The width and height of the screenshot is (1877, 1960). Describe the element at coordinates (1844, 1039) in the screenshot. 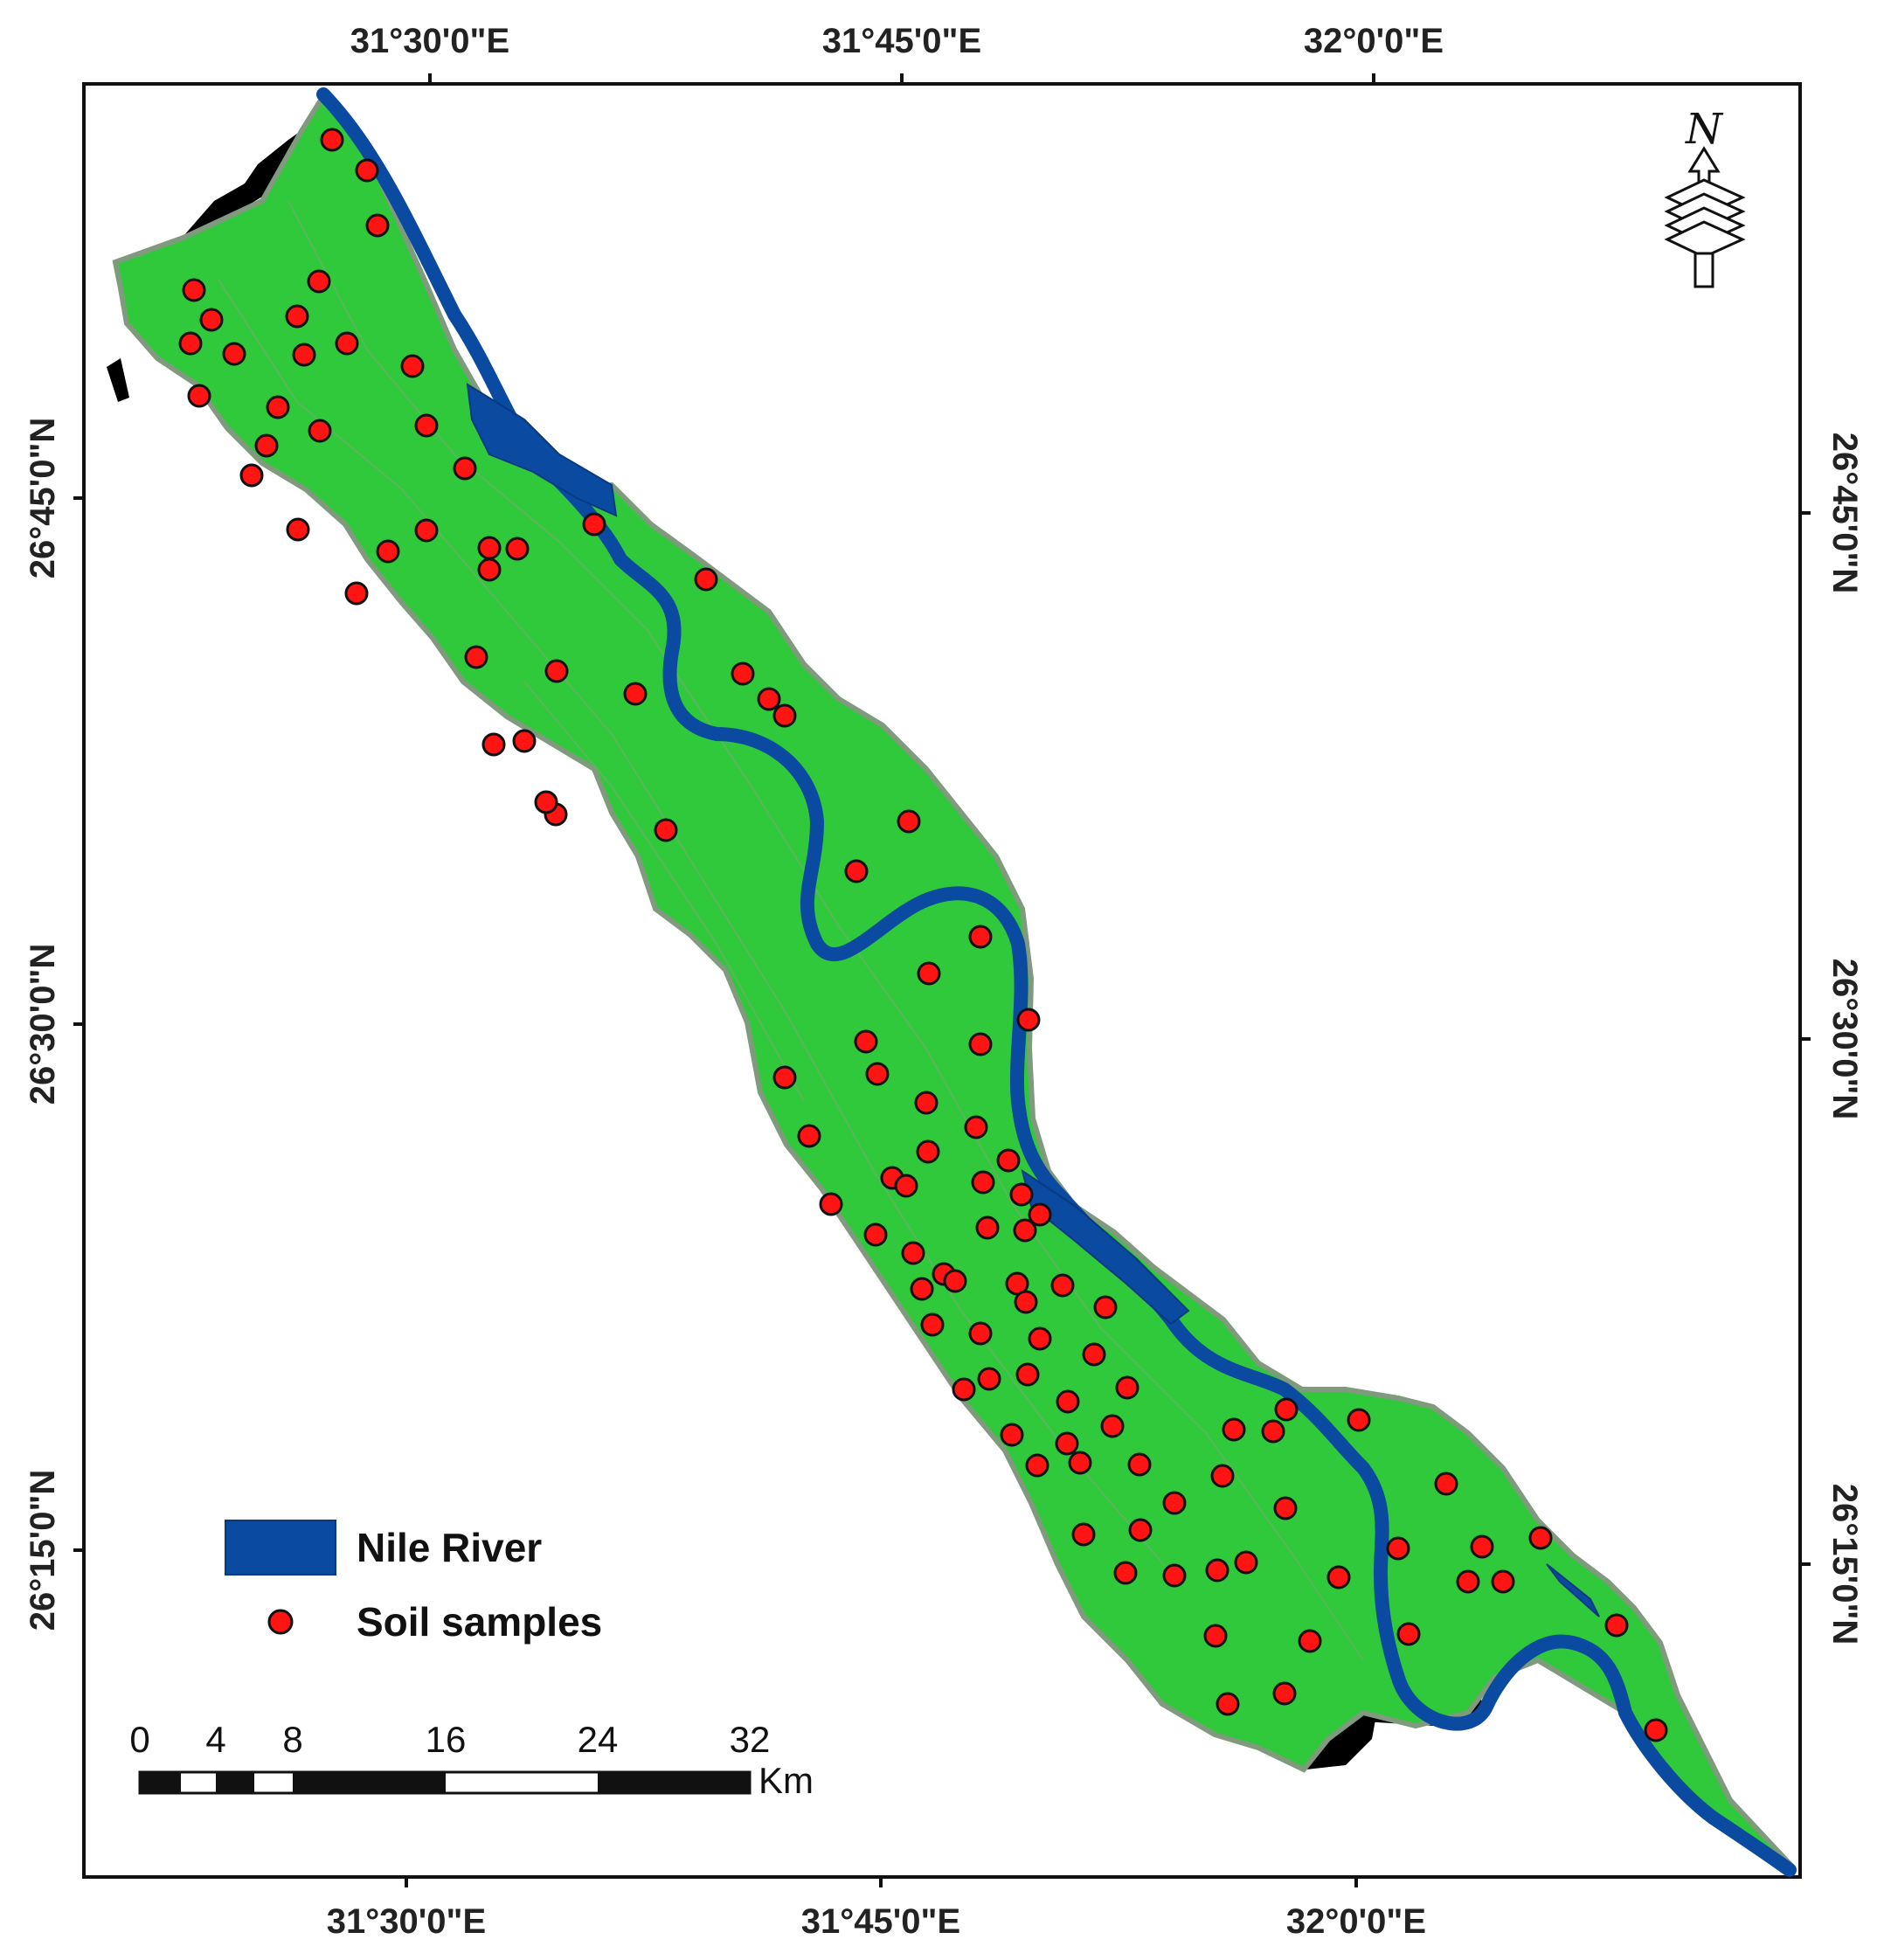

I see `right-lat-label-2: 26°30'0"N` at that location.